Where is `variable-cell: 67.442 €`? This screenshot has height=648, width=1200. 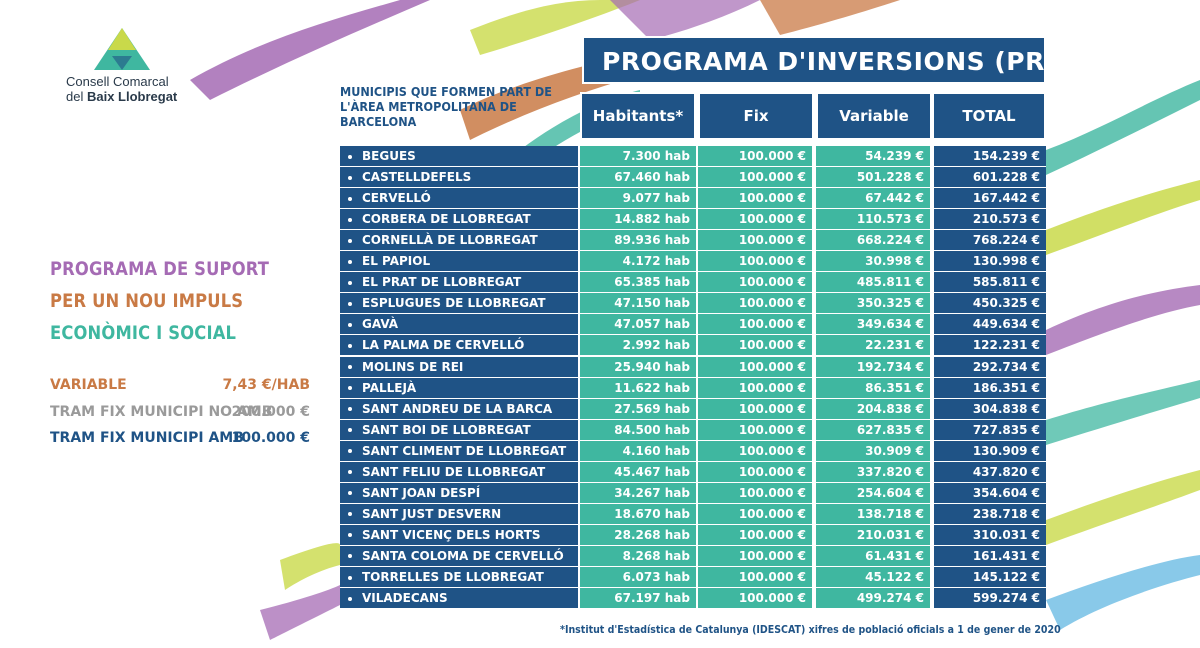 variable-cell: 67.442 € is located at coordinates (873, 198).